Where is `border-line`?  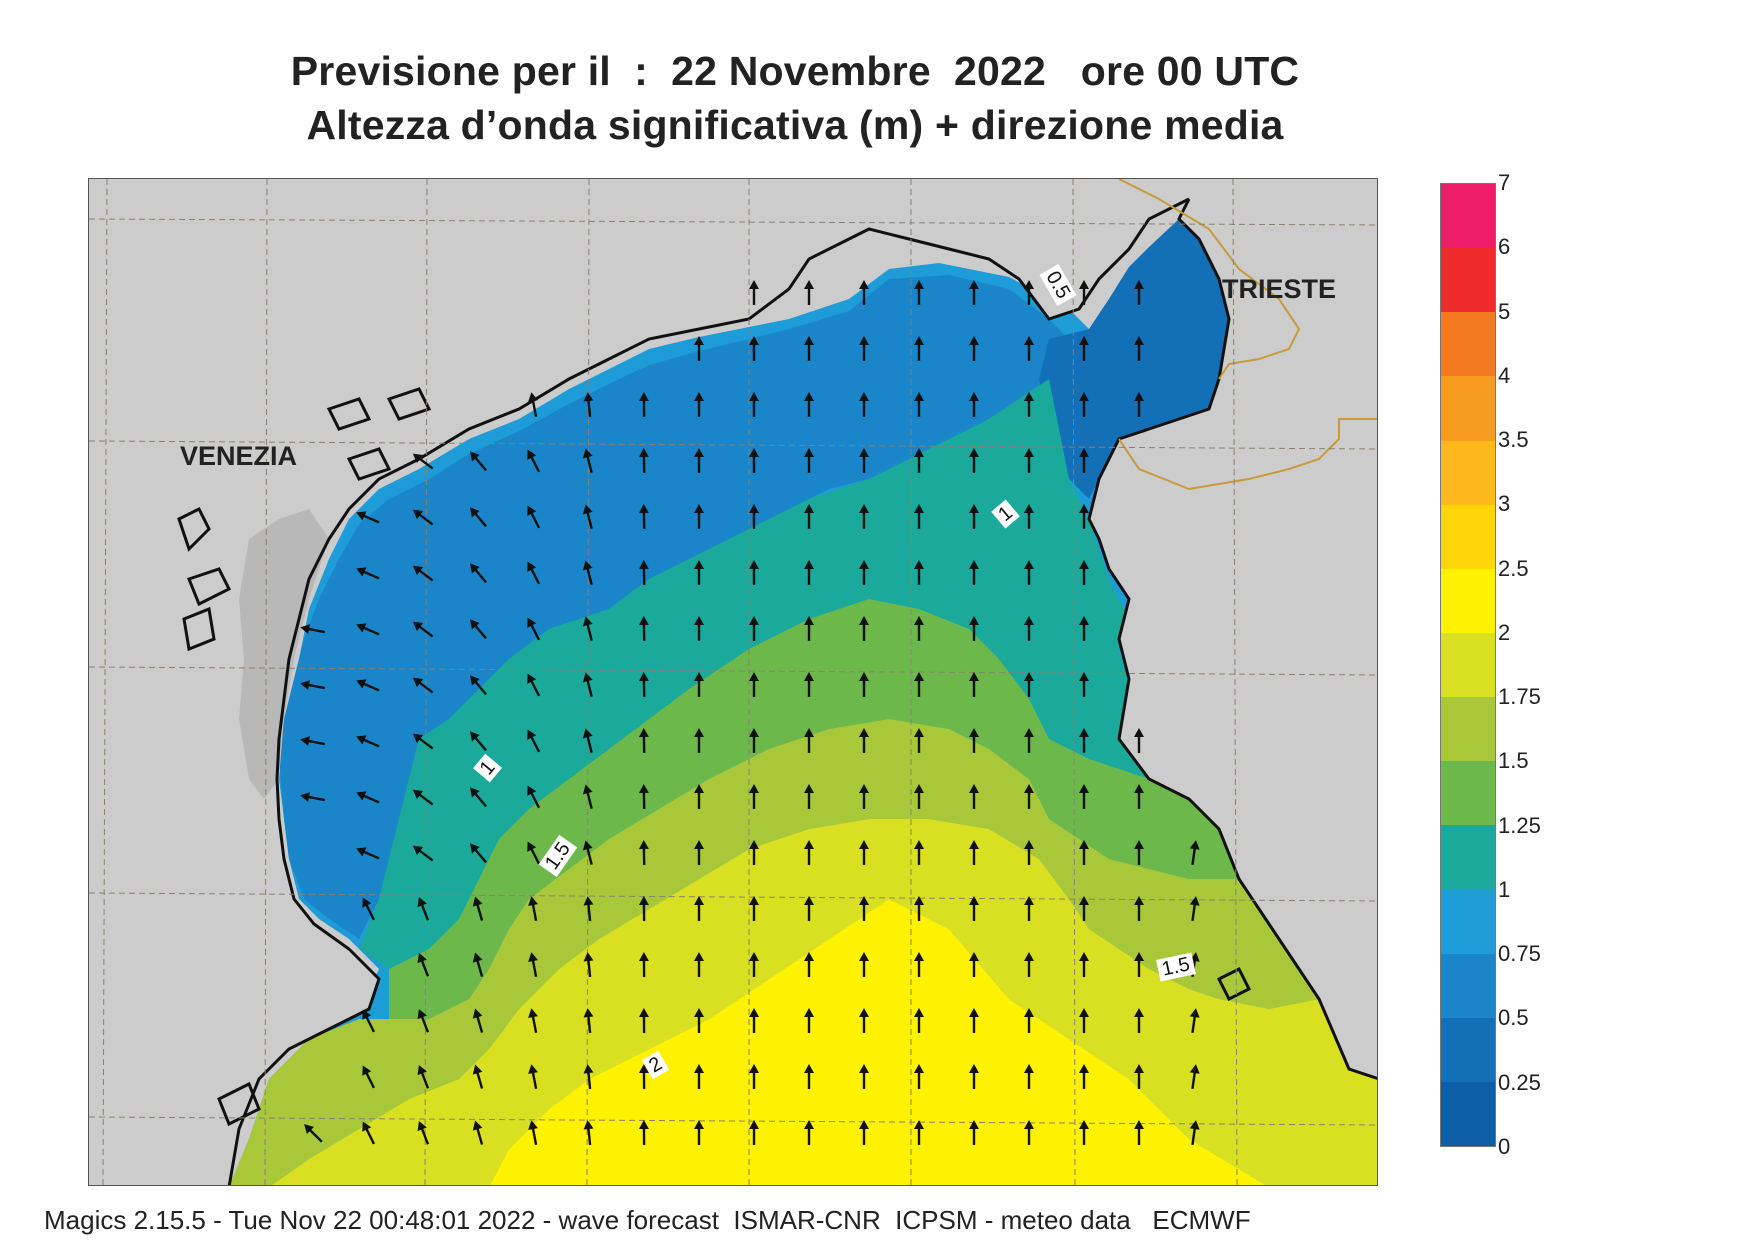
border-line is located at coordinates (1247, 335).